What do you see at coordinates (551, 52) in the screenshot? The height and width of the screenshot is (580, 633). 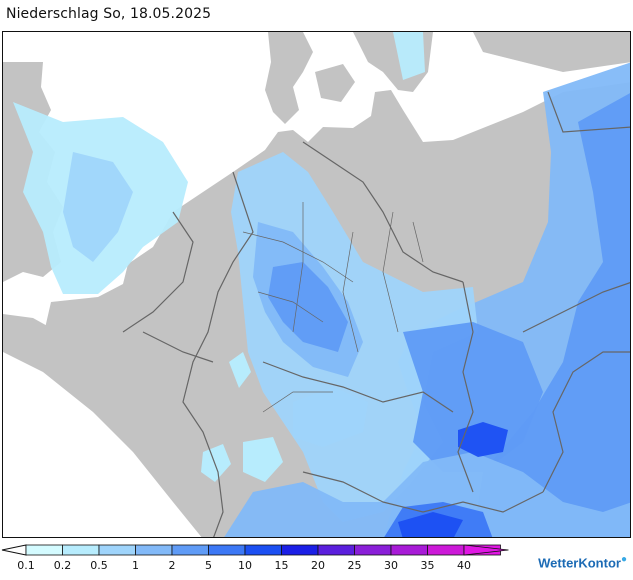 I see `land-baltic-top-right` at bounding box center [551, 52].